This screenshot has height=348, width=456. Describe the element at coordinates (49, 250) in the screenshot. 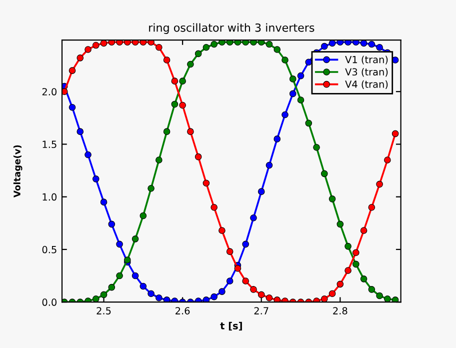

I see `y-tick-label: 0.5` at that location.